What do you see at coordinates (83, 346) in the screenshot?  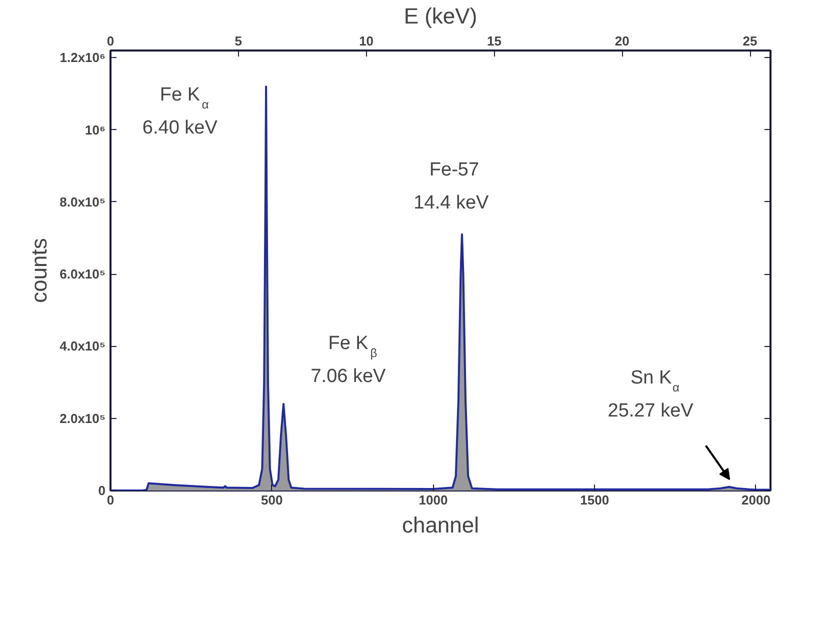 I see `y-tick-label: 4.0x10⁵` at bounding box center [83, 346].